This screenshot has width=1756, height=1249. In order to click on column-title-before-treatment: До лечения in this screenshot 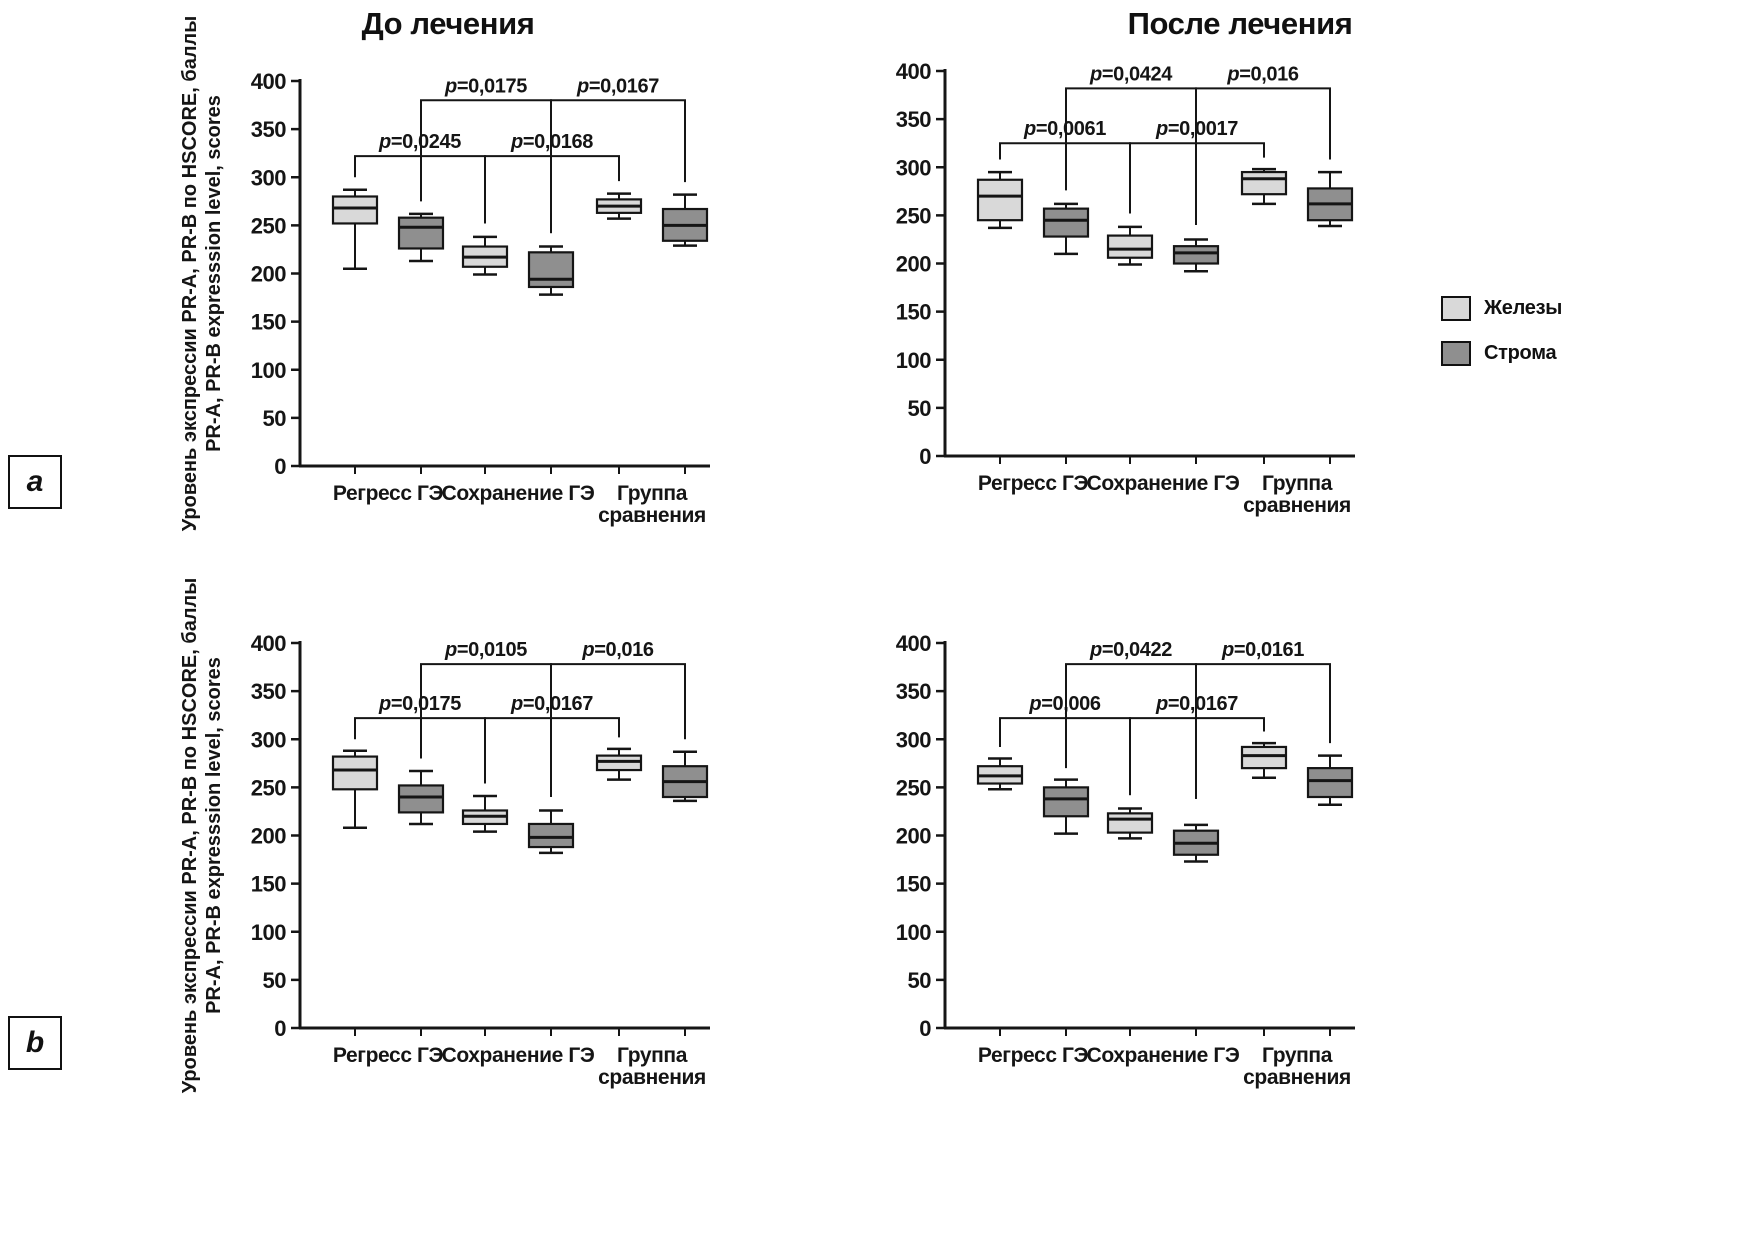, I will do `click(448, 23)`.